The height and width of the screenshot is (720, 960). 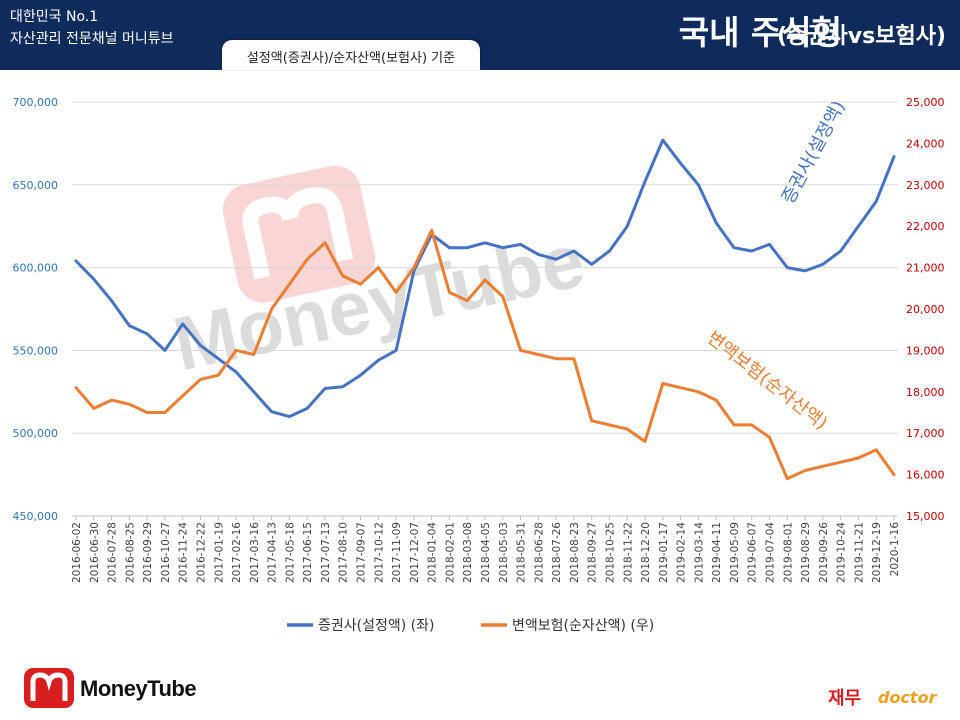 What do you see at coordinates (415, 552) in the screenshot?
I see `x-tick-label: 2017-12-07` at bounding box center [415, 552].